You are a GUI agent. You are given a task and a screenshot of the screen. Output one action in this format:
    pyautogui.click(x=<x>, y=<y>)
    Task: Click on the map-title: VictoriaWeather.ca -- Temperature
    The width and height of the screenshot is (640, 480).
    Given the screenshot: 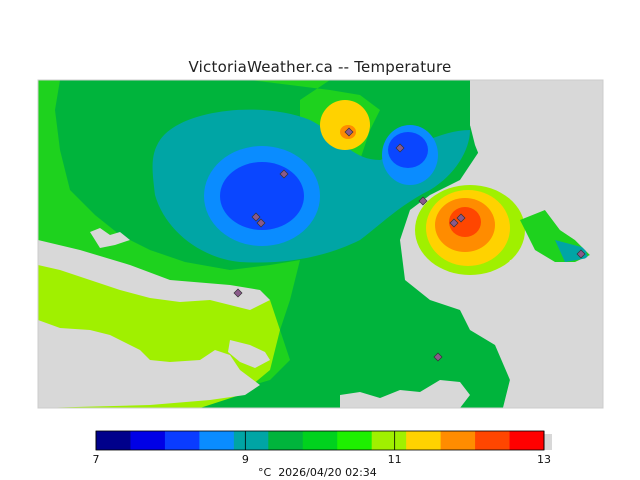 What is the action you would take?
    pyautogui.click(x=320, y=67)
    